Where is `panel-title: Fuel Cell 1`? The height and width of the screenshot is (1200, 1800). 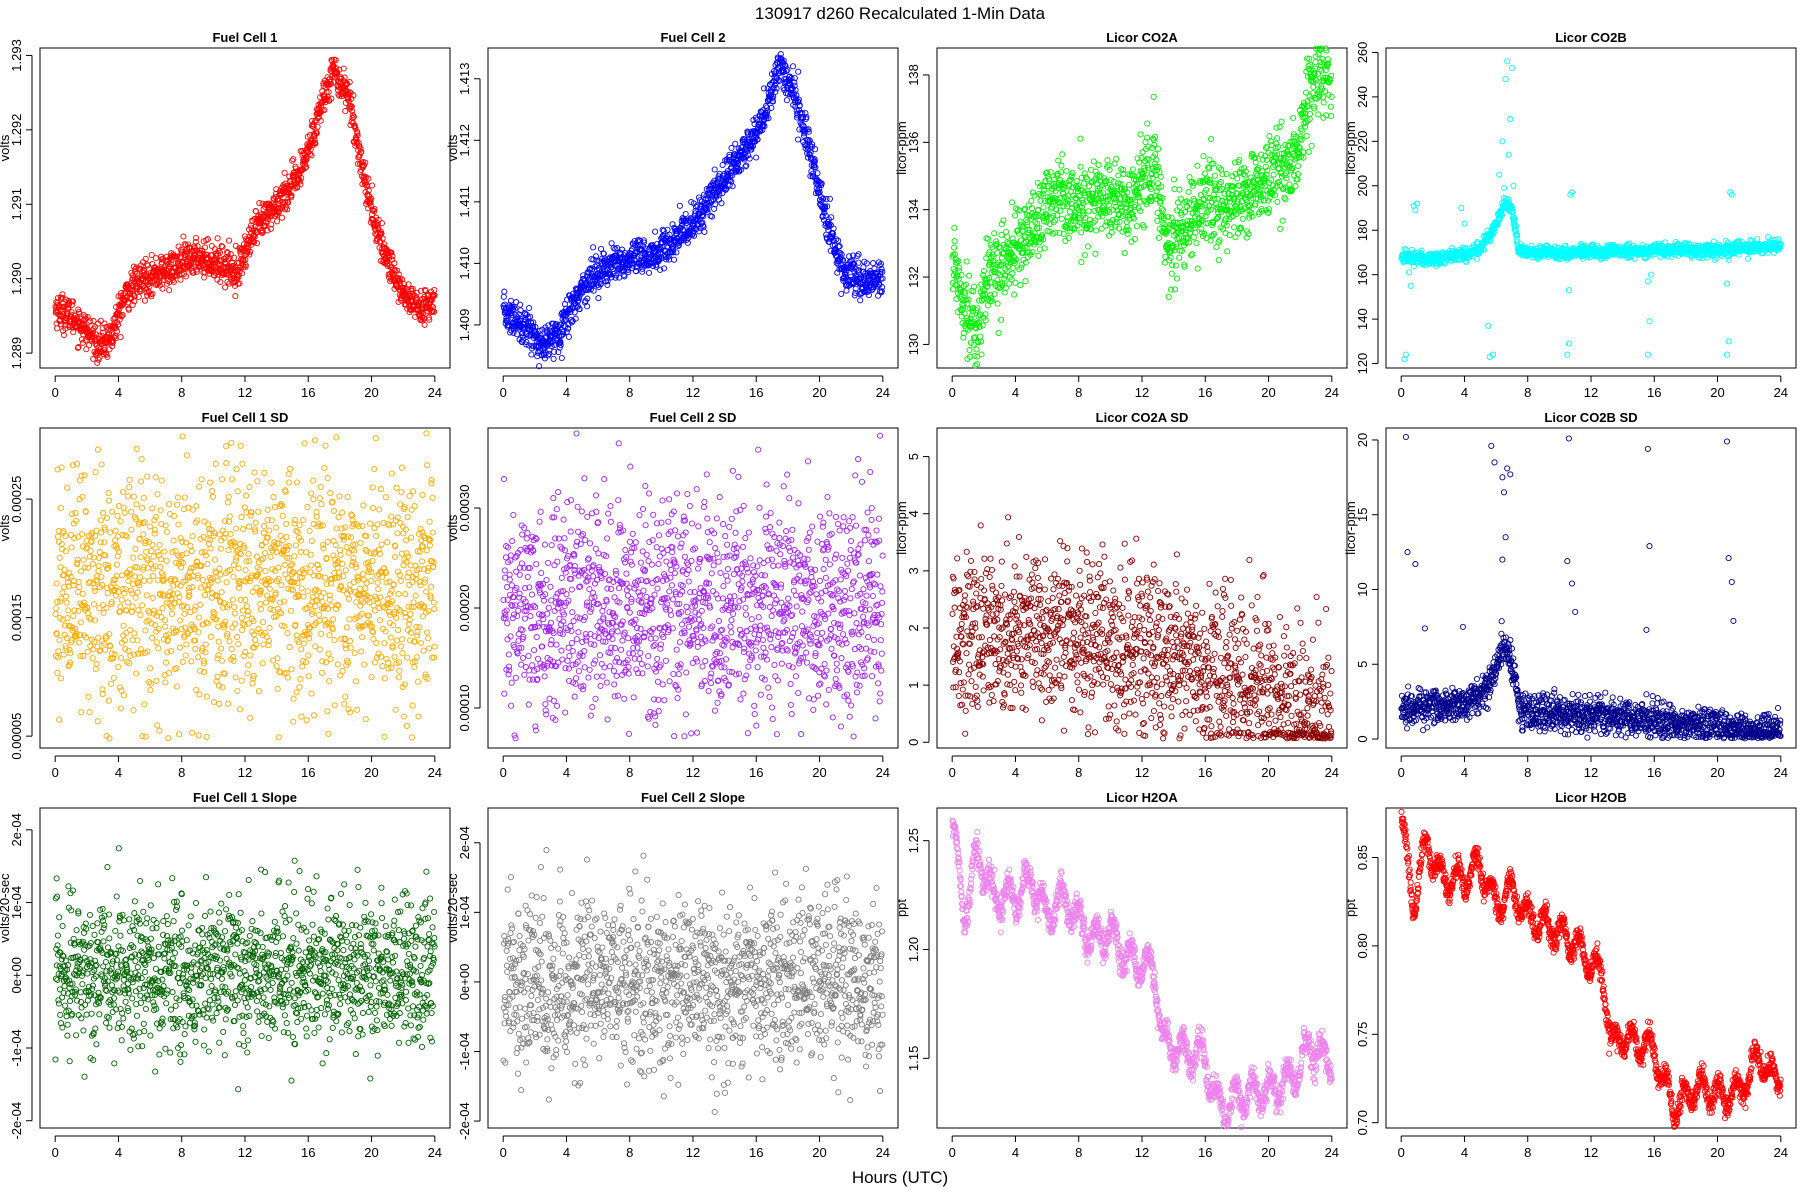 panel-title: Fuel Cell 1 is located at coordinates (244, 37).